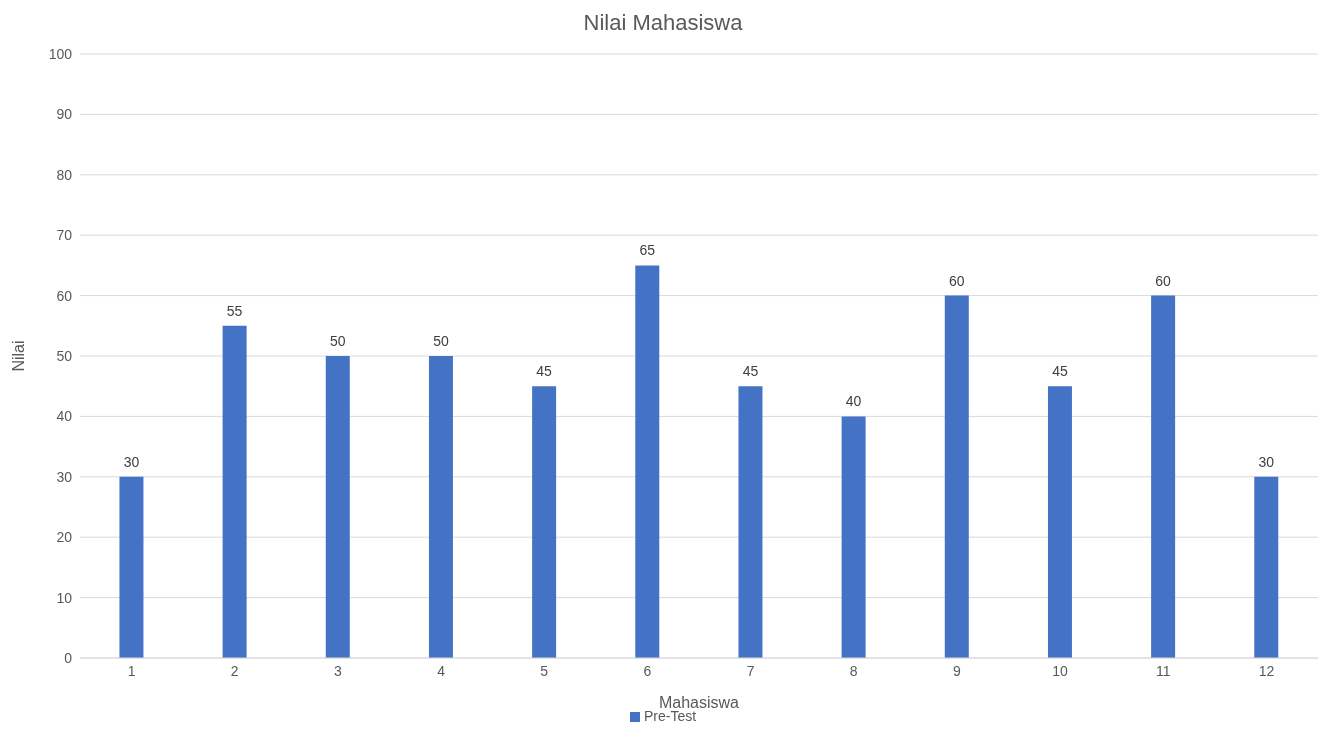 Image resolution: width=1329 pixels, height=743 pixels. What do you see at coordinates (60, 53) in the screenshot?
I see `y-tick-label: 100` at bounding box center [60, 53].